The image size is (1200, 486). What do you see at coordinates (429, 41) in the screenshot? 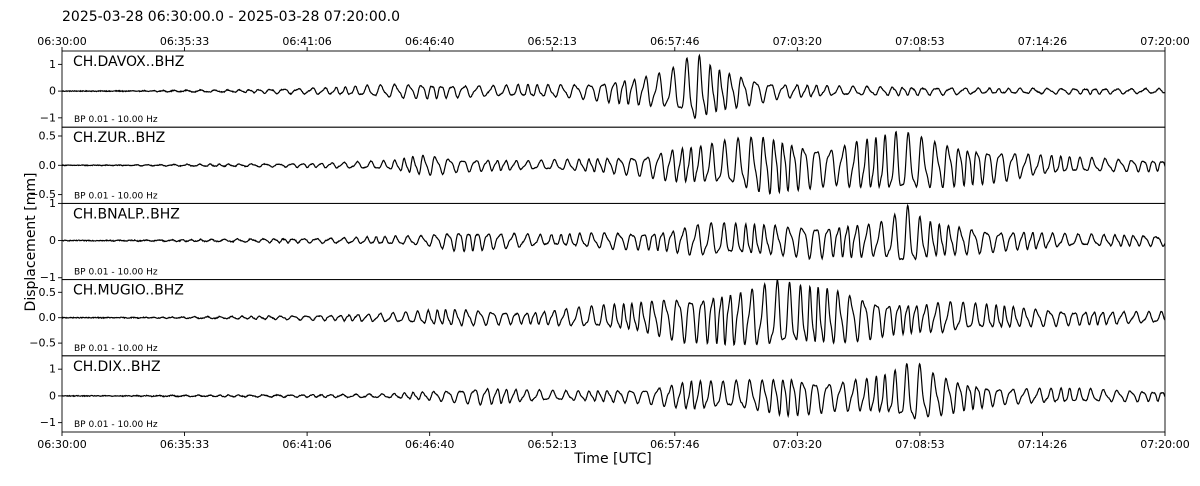
I see `x-tick-label-top: 06:46:40` at bounding box center [429, 41].